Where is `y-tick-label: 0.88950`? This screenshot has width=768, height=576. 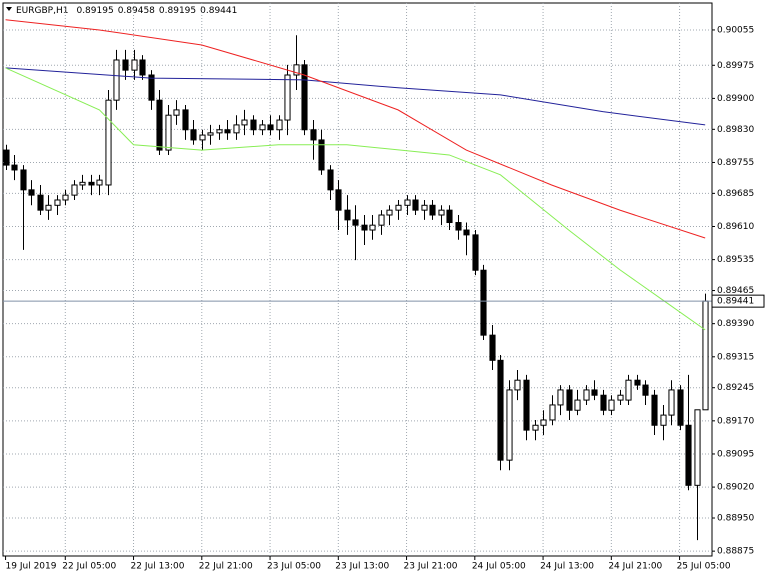 y-tick-label: 0.88950 is located at coordinates (735, 519).